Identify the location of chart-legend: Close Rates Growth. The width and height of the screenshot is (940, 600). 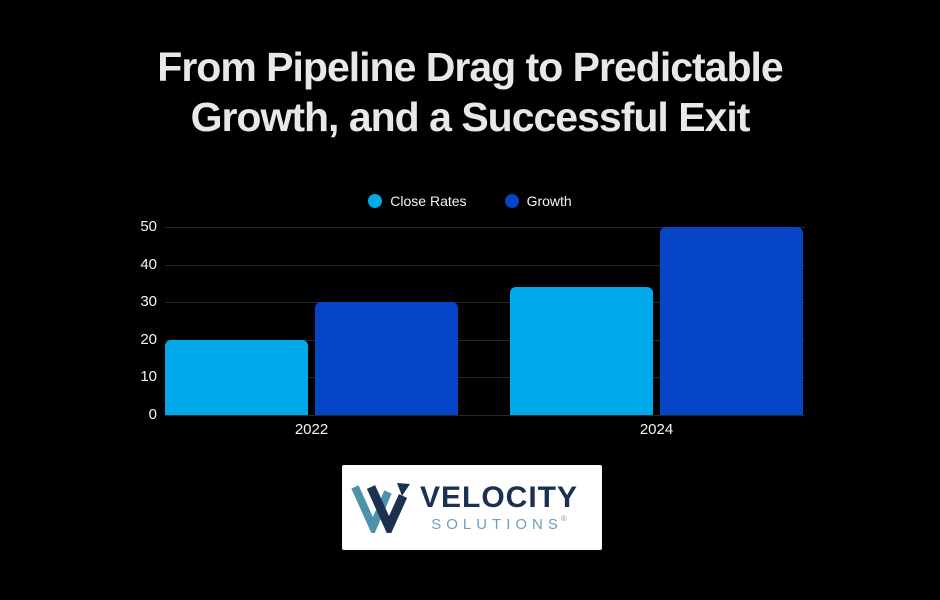
(470, 201).